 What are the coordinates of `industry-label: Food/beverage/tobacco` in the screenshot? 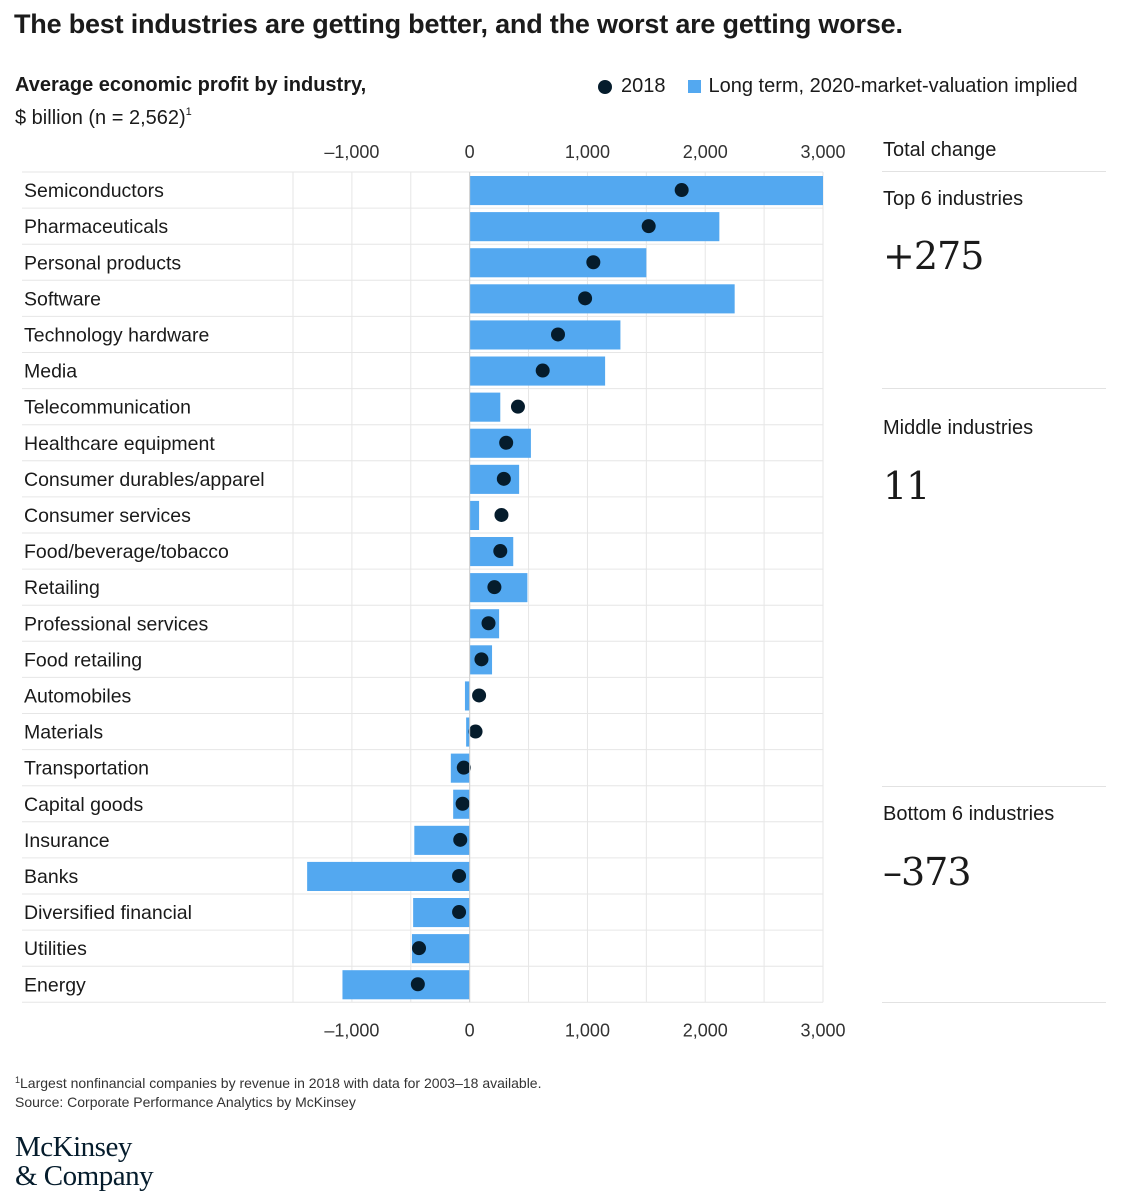 It's located at (126, 552).